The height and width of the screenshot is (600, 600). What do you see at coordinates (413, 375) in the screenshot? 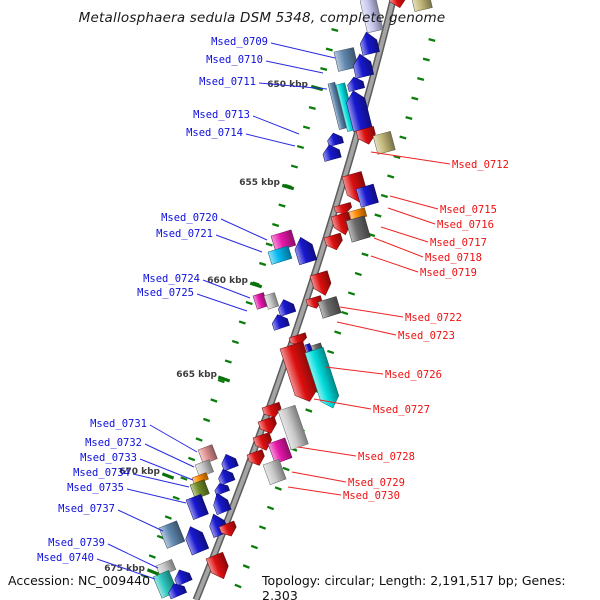
I see `gene-label-right: Msed_0726` at bounding box center [413, 375].